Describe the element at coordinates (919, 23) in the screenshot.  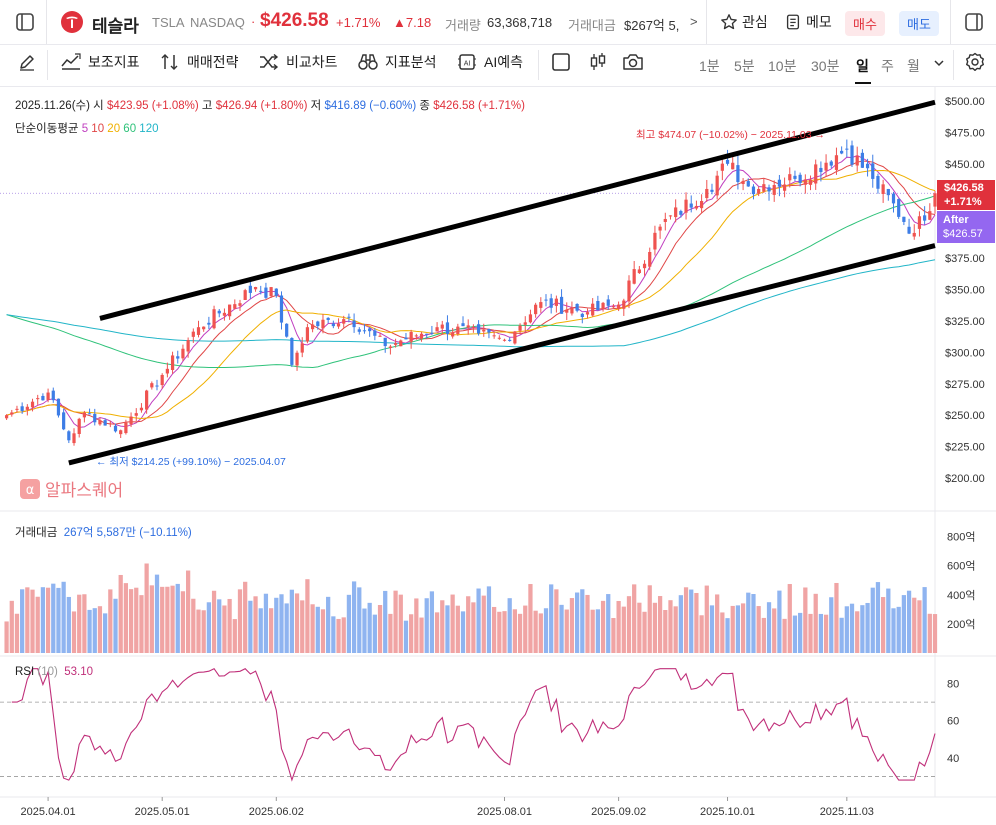
I see `sell-button: 매도` at that location.